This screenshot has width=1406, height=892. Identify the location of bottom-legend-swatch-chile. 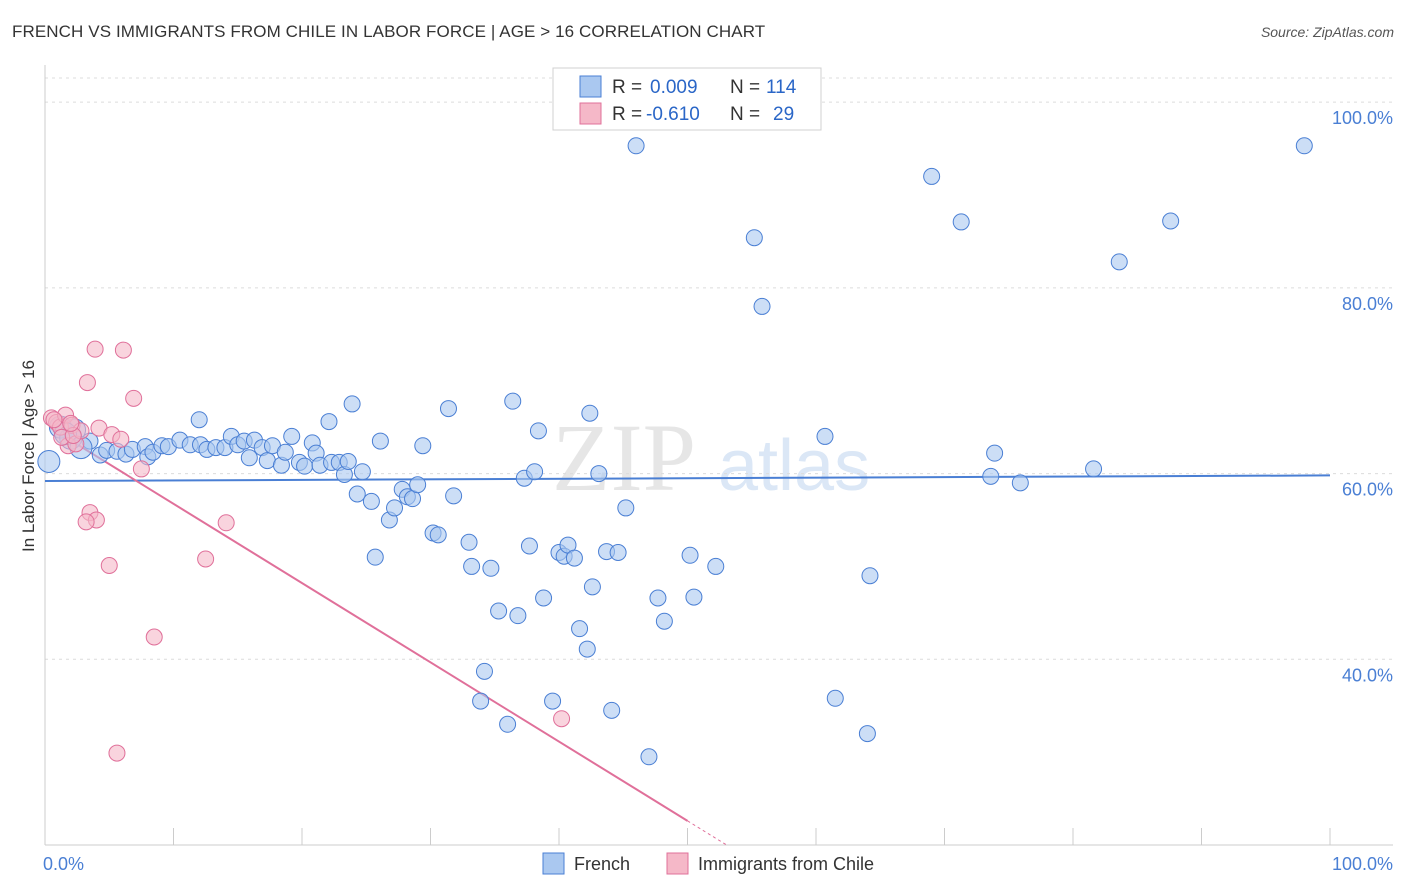
(677, 863).